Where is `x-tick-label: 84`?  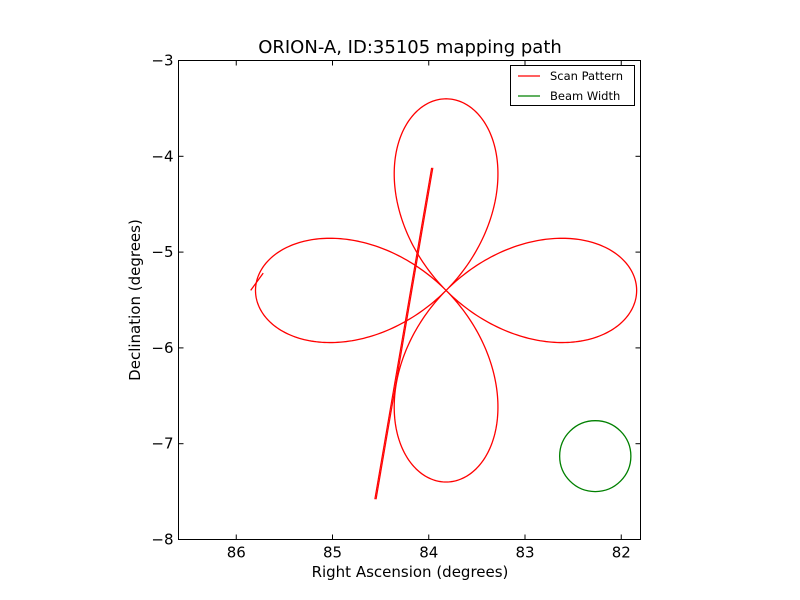 x-tick-label: 84 is located at coordinates (428, 553).